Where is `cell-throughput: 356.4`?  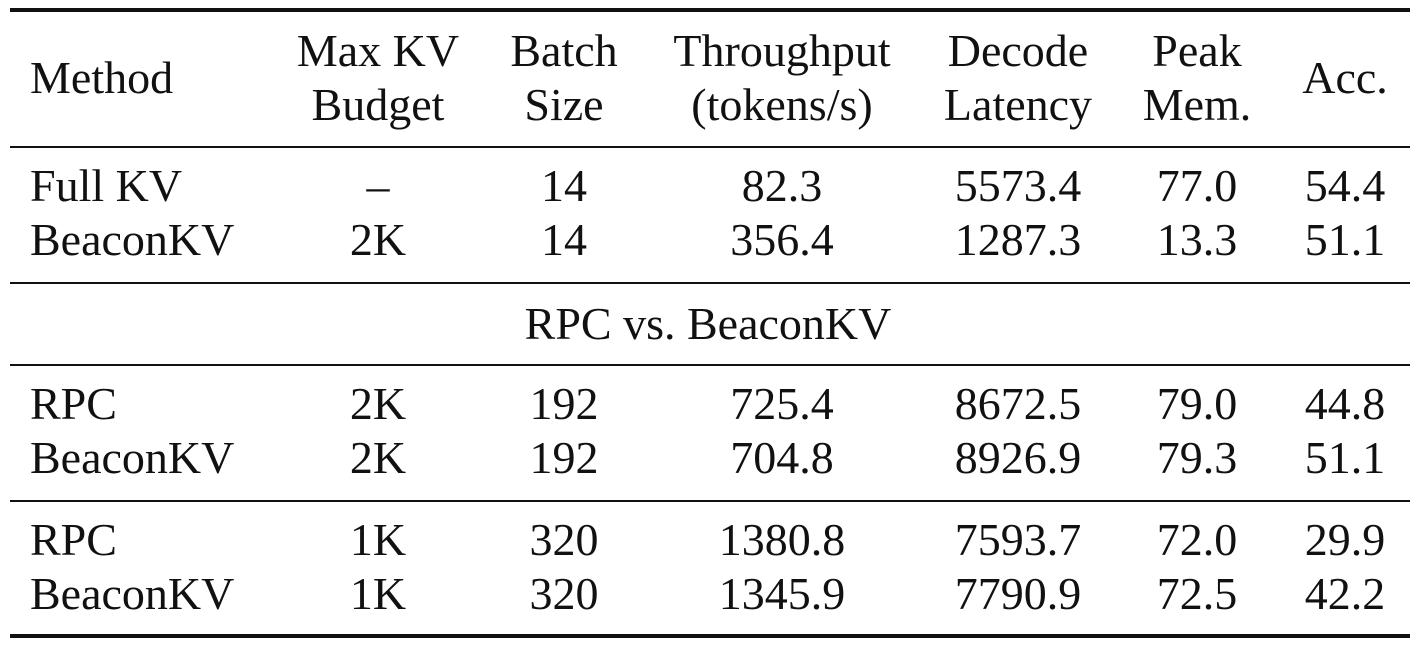
cell-throughput: 356.4 is located at coordinates (782, 239).